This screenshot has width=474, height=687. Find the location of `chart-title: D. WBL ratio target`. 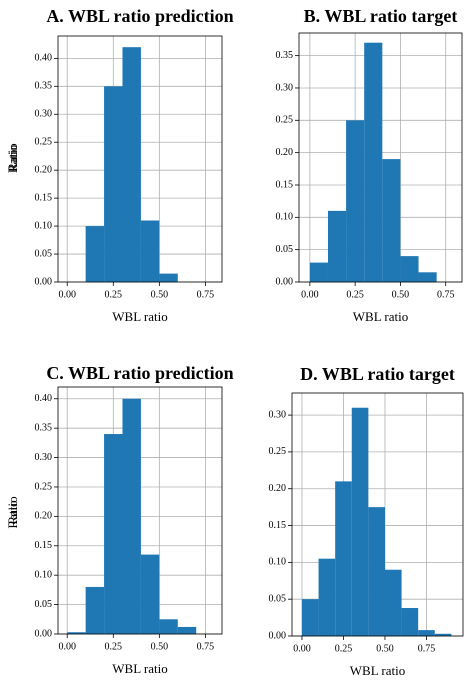

chart-title: D. WBL ratio target is located at coordinates (377, 374).